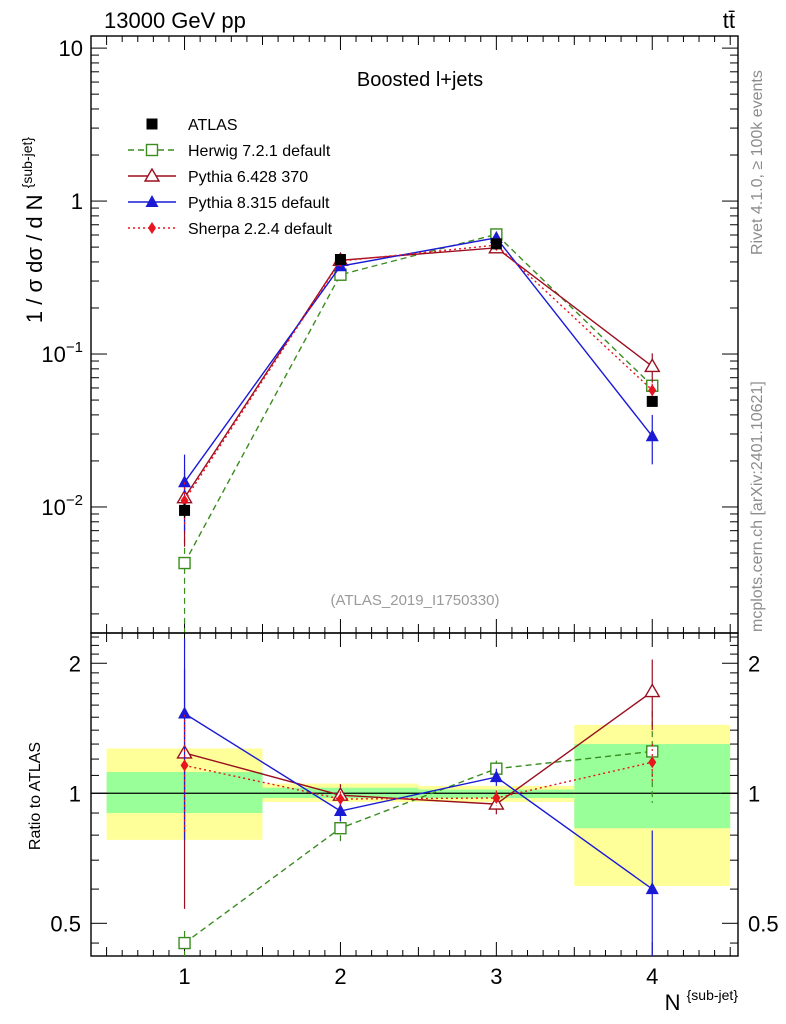  I want to click on main-y-tick-label-1: 10⁻¹, so click(62, 353).